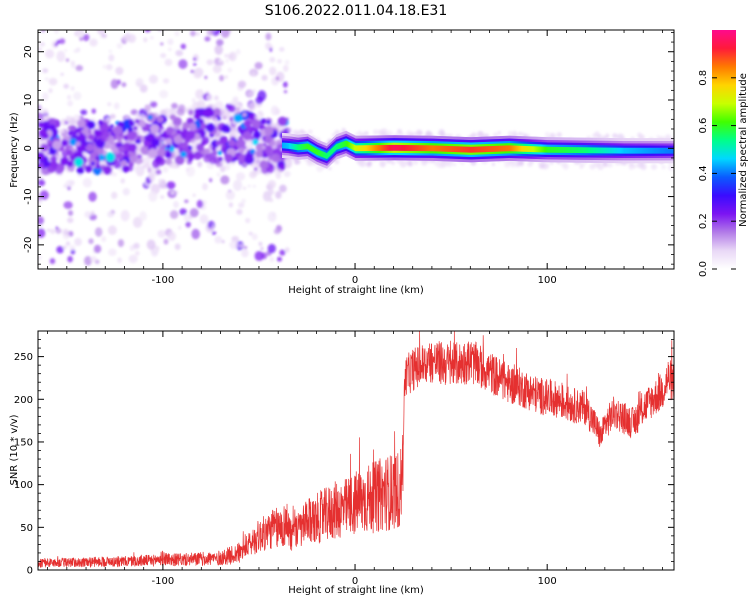  I want to click on snr-xlabel: Height of straight line (km), so click(356, 590).